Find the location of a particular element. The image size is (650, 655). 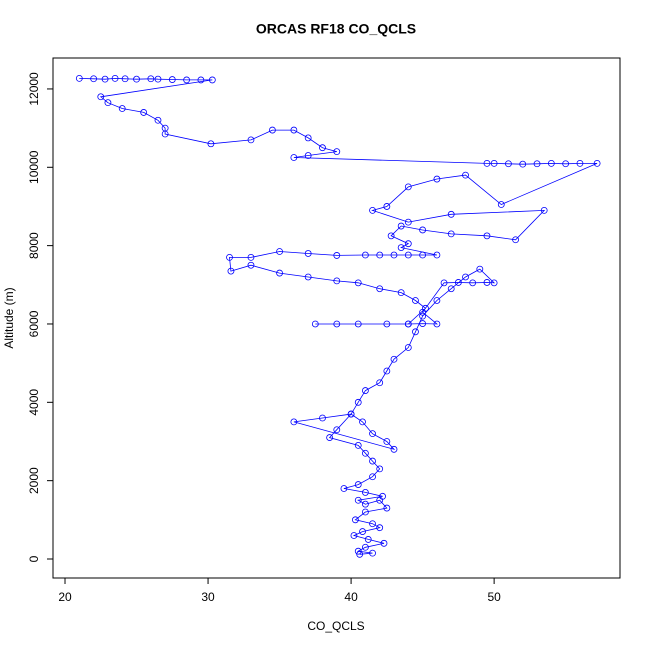

y-tick-label: 2000 is located at coordinates (34, 480).